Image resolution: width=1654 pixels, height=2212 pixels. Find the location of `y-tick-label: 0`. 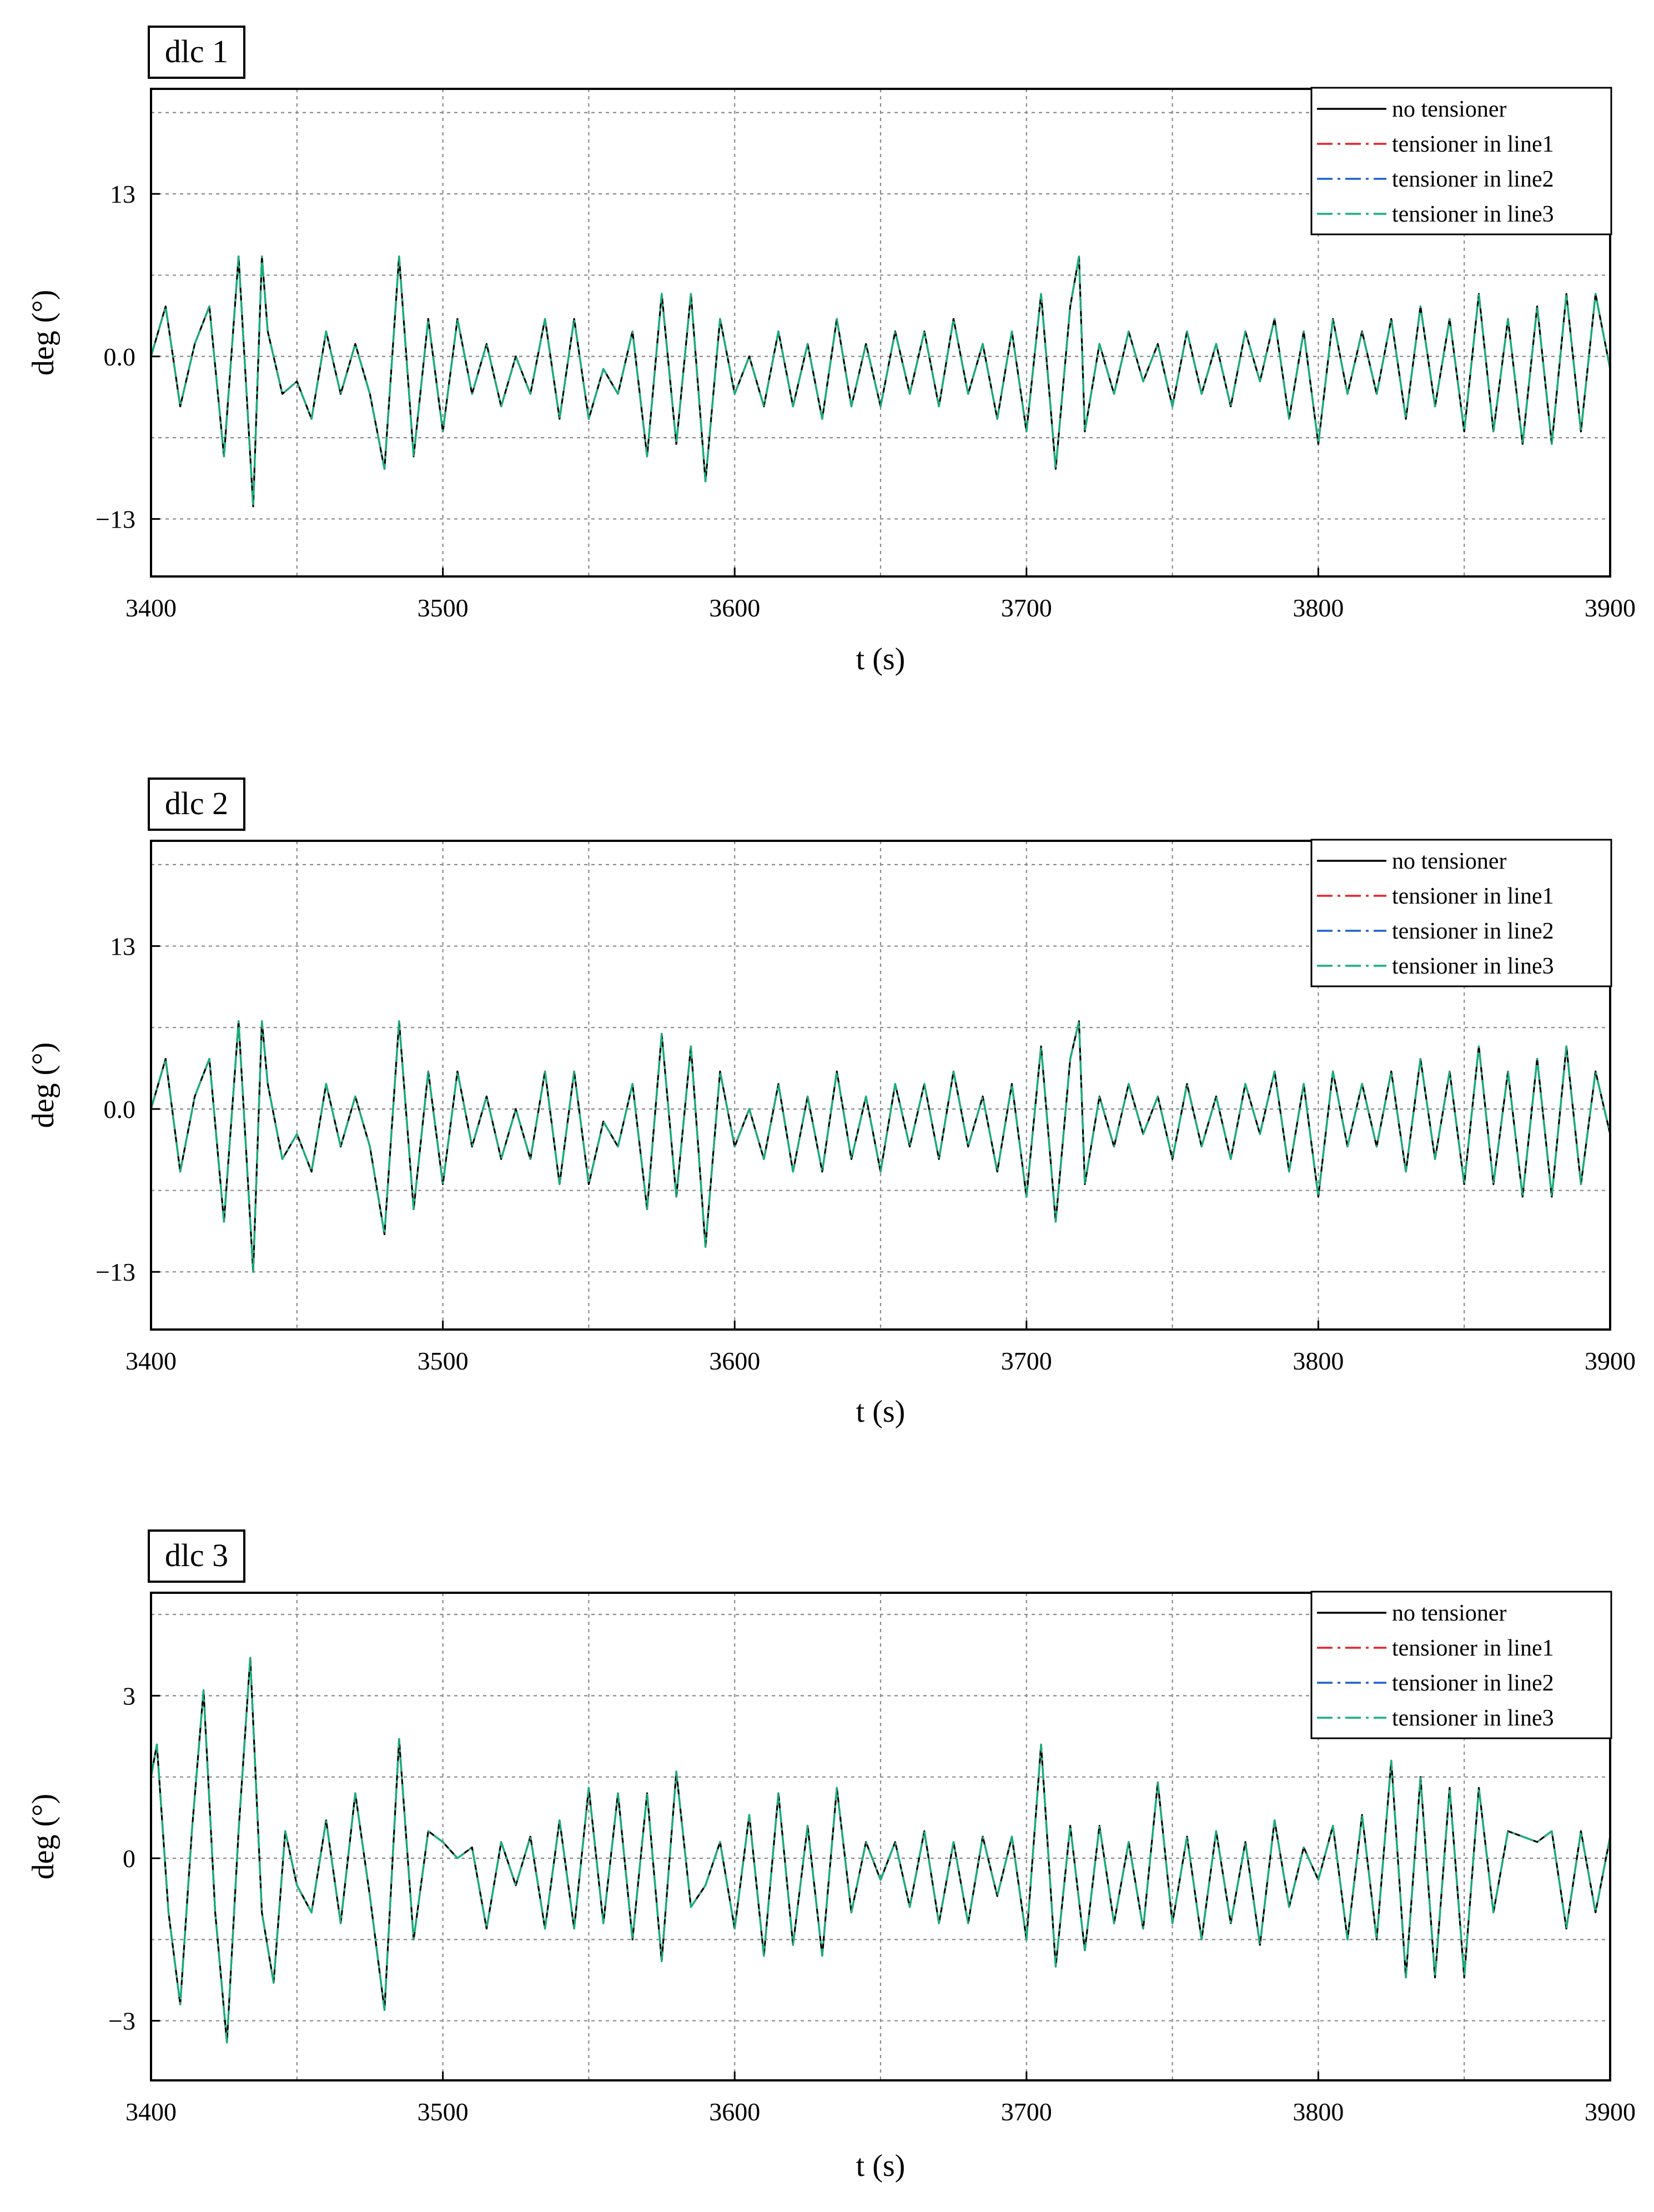

y-tick-label: 0 is located at coordinates (129, 1858).